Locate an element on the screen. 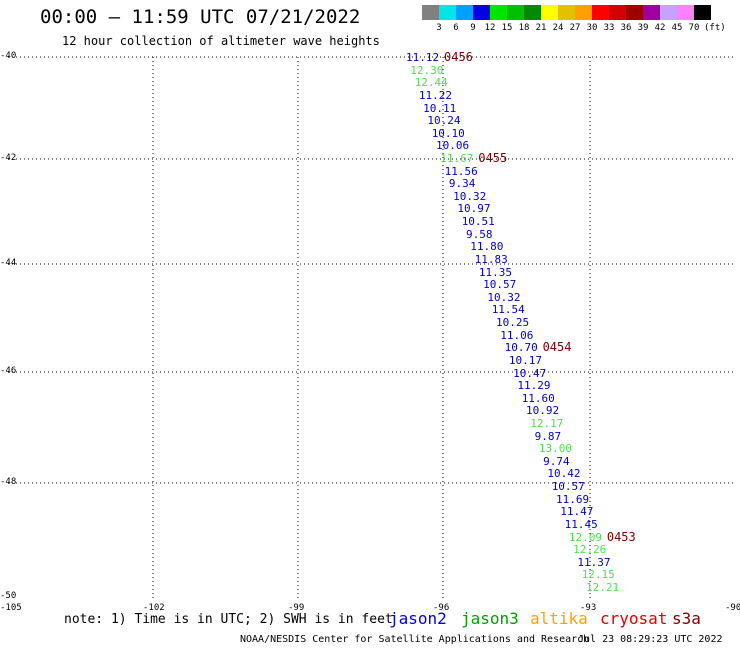  wave-height-value: 10.25 is located at coordinates (513, 322).